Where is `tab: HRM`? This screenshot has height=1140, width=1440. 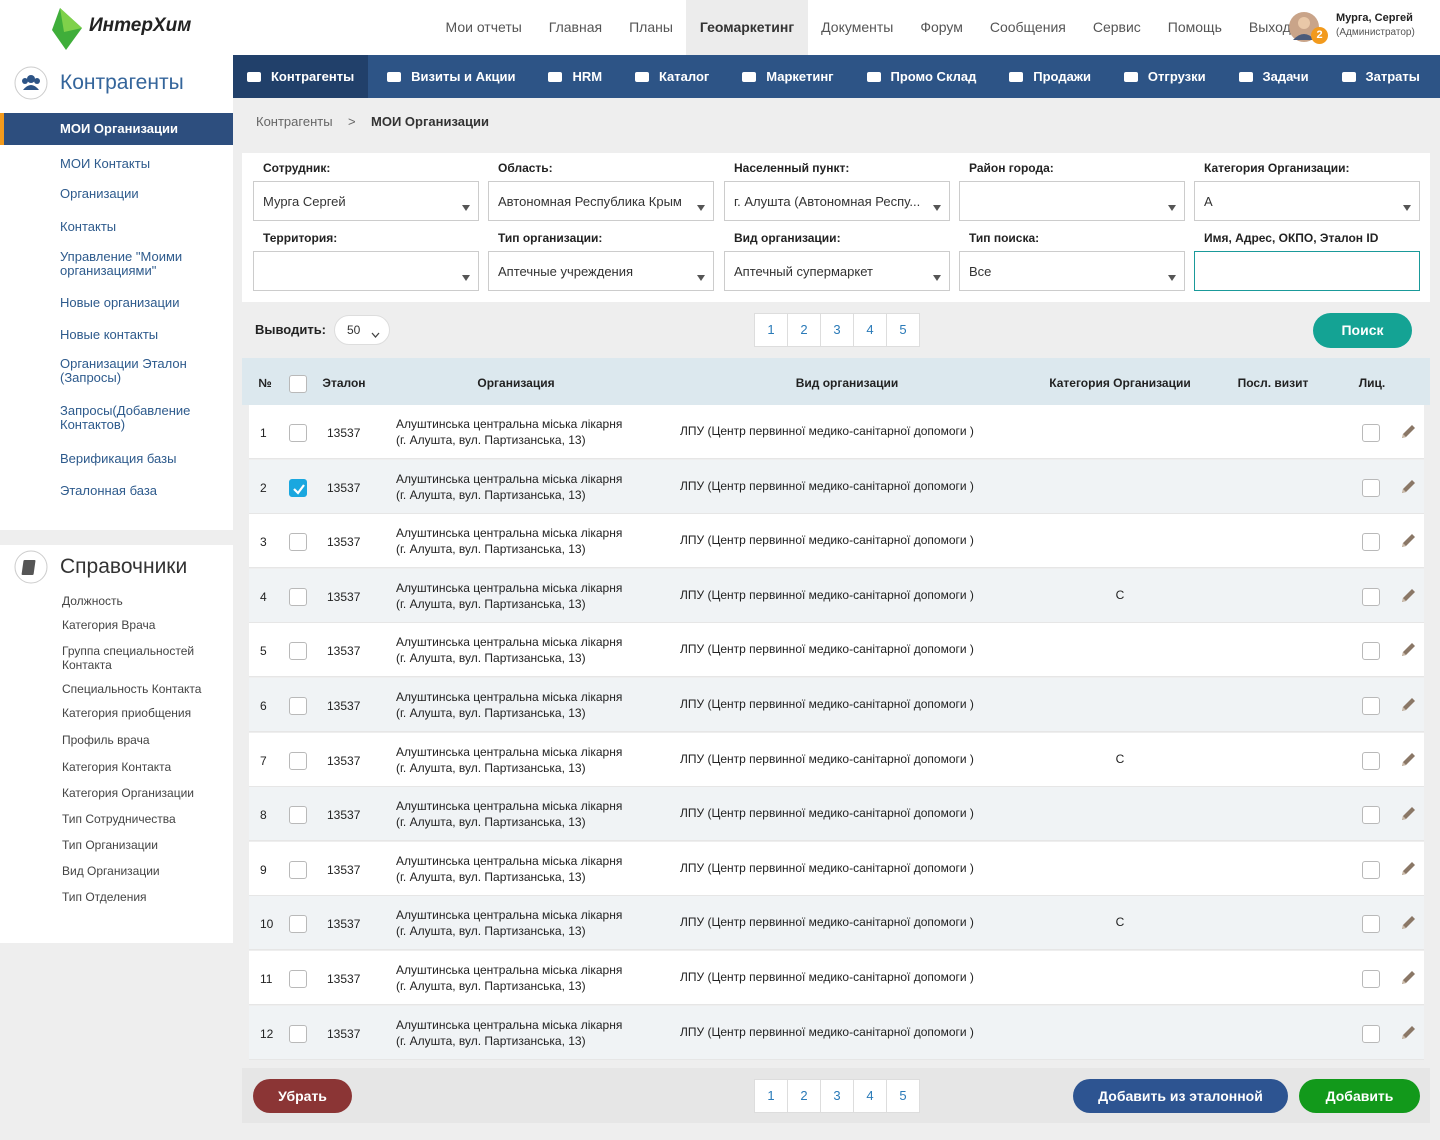 tab: HRM is located at coordinates (575, 76).